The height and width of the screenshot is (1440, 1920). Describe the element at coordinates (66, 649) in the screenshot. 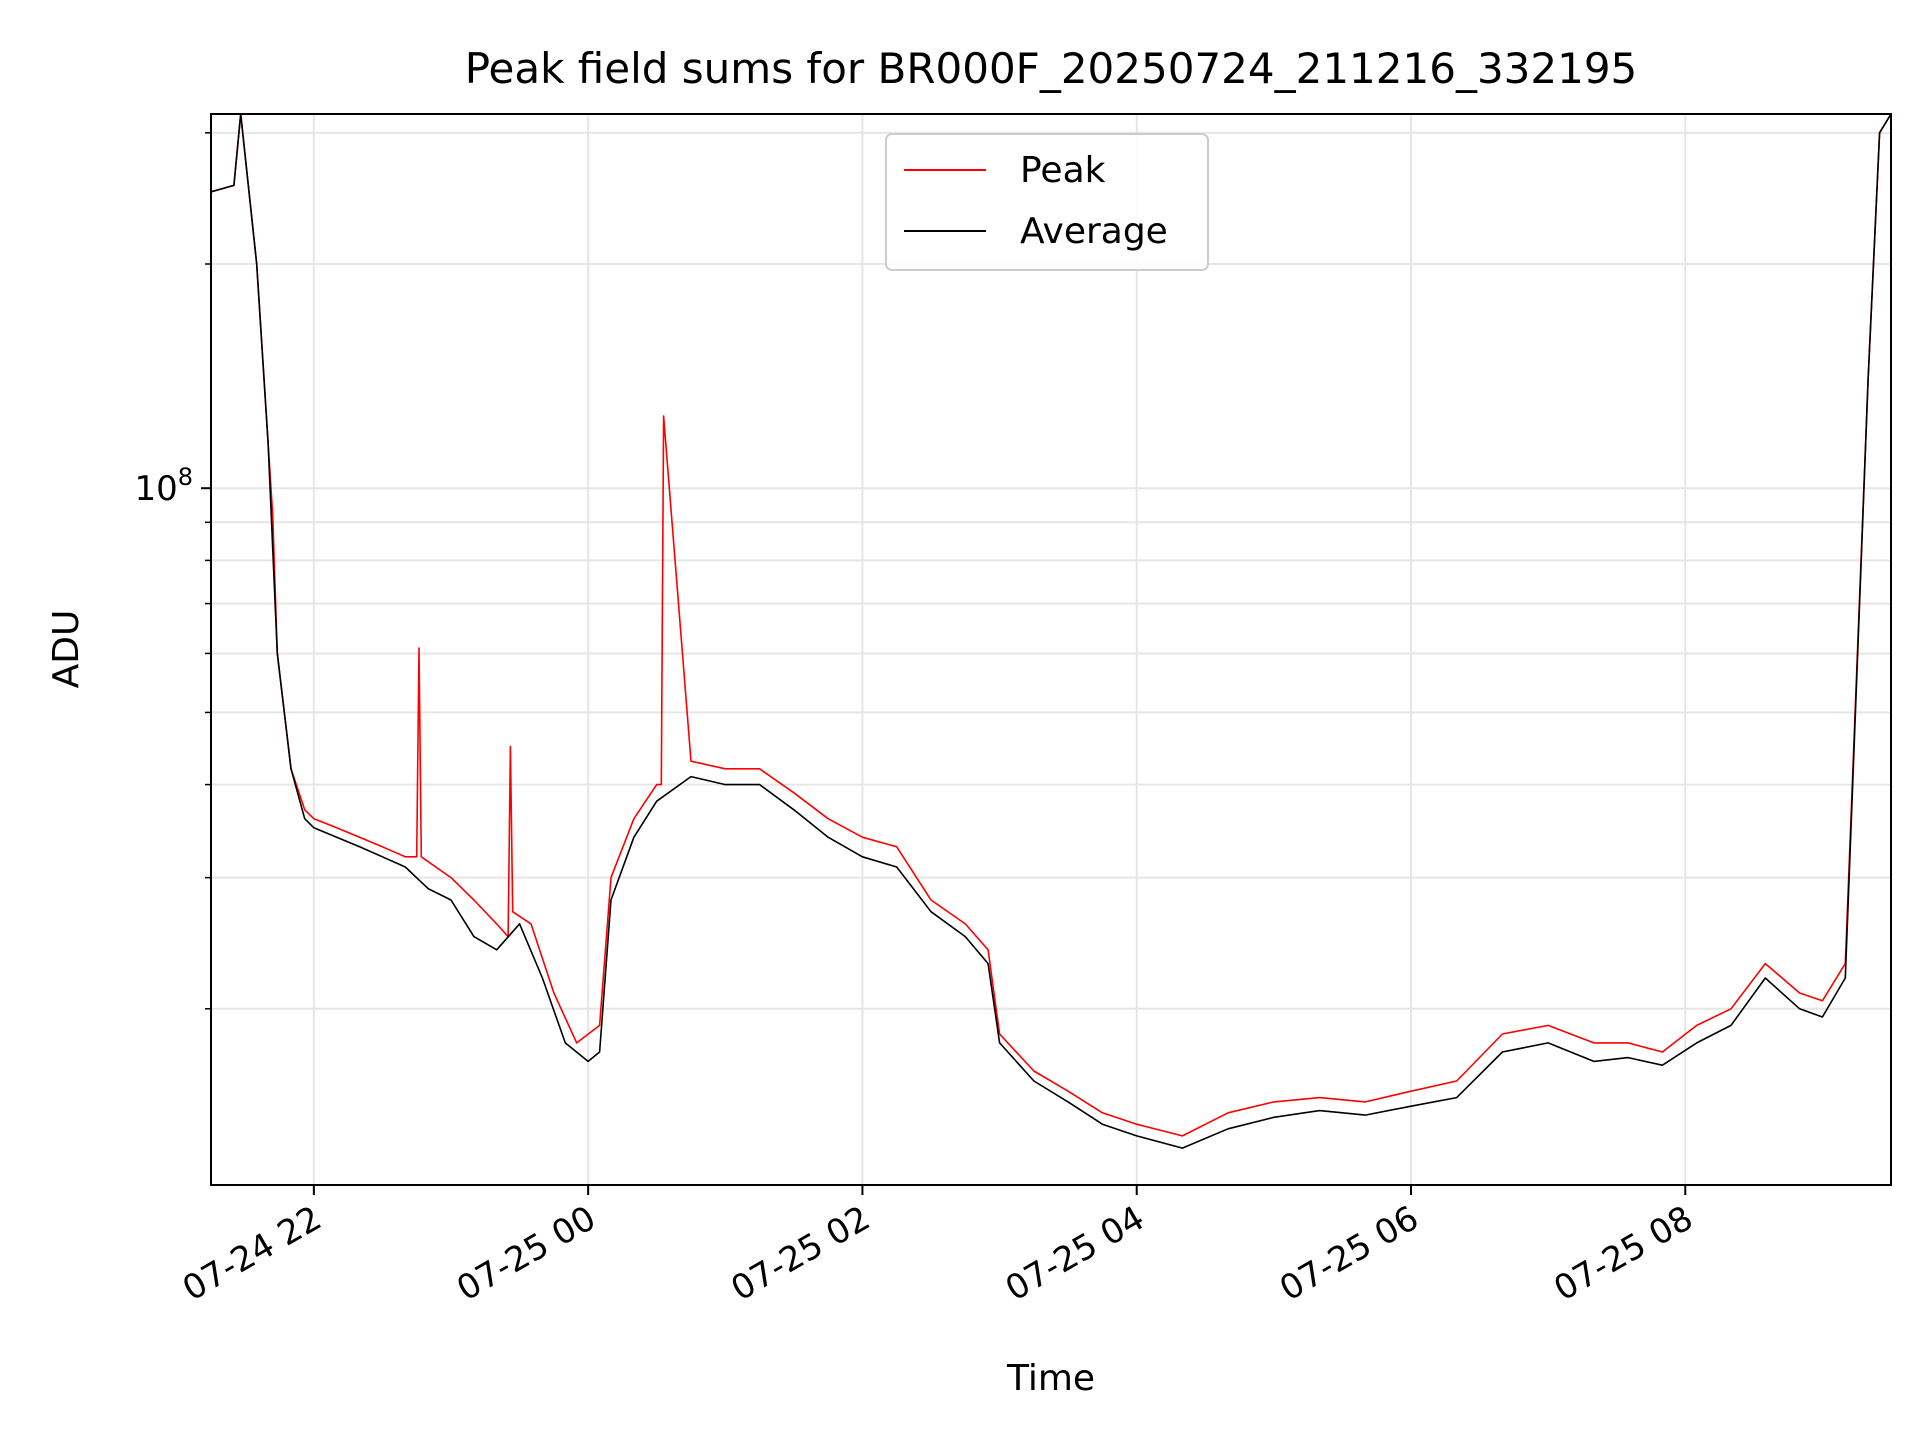

I see `y-axis-label: ADU` at that location.